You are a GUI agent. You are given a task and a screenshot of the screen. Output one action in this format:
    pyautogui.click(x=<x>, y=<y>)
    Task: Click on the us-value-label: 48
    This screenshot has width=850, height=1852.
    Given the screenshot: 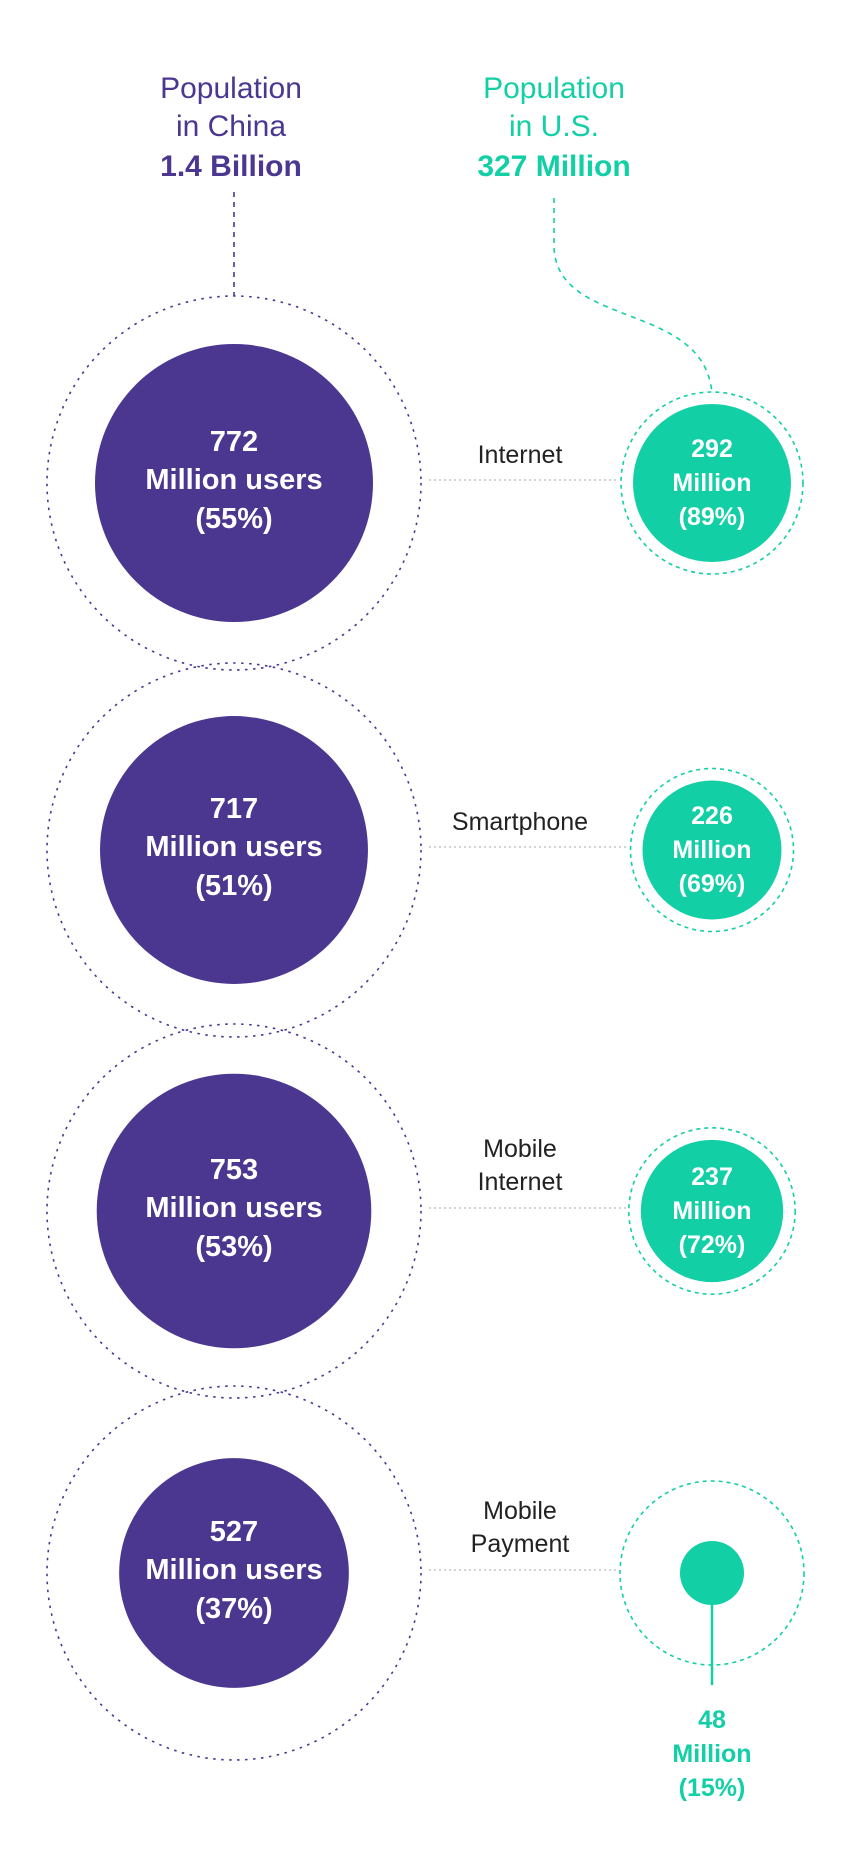 What is the action you would take?
    pyautogui.click(x=712, y=1720)
    